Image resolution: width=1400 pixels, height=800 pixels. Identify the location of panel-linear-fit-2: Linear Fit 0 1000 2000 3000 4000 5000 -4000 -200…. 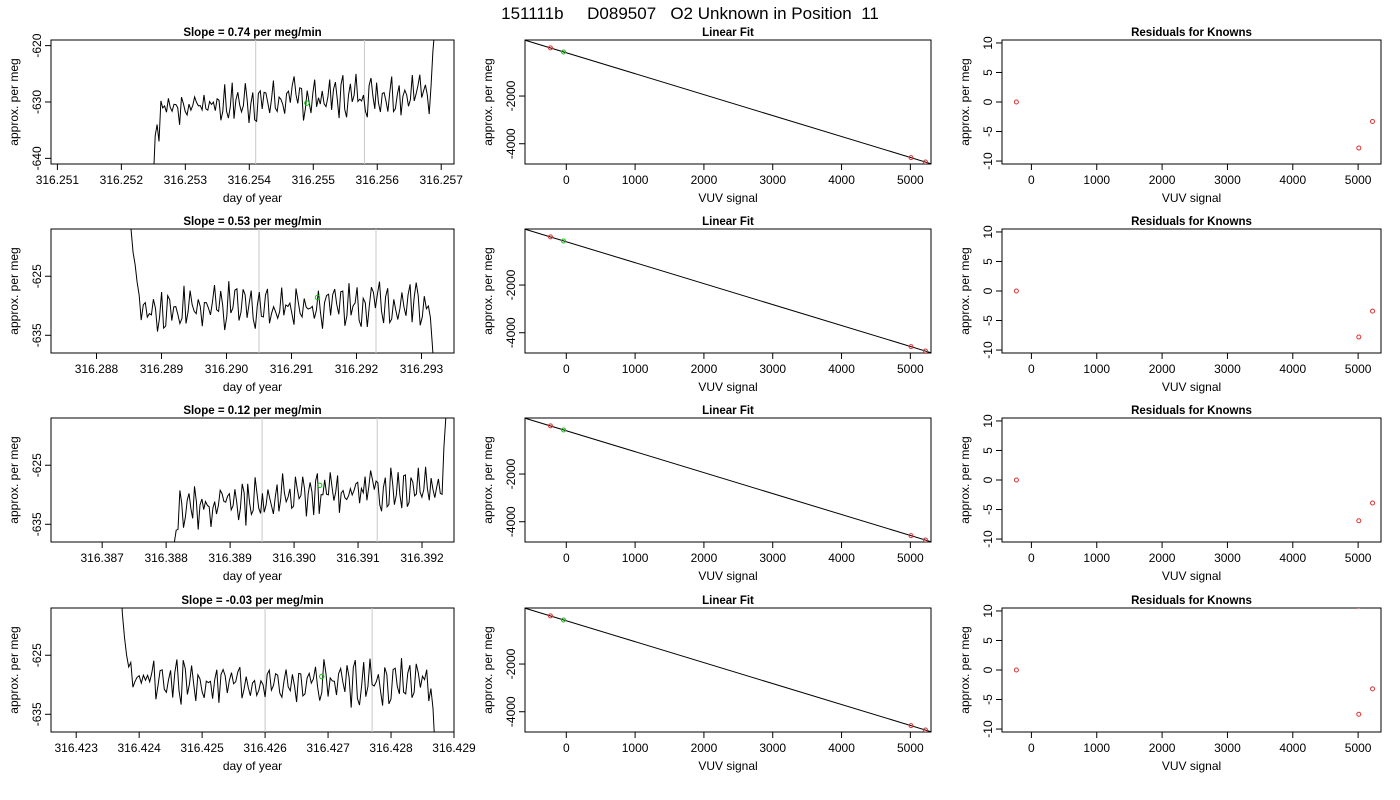
(706, 305).